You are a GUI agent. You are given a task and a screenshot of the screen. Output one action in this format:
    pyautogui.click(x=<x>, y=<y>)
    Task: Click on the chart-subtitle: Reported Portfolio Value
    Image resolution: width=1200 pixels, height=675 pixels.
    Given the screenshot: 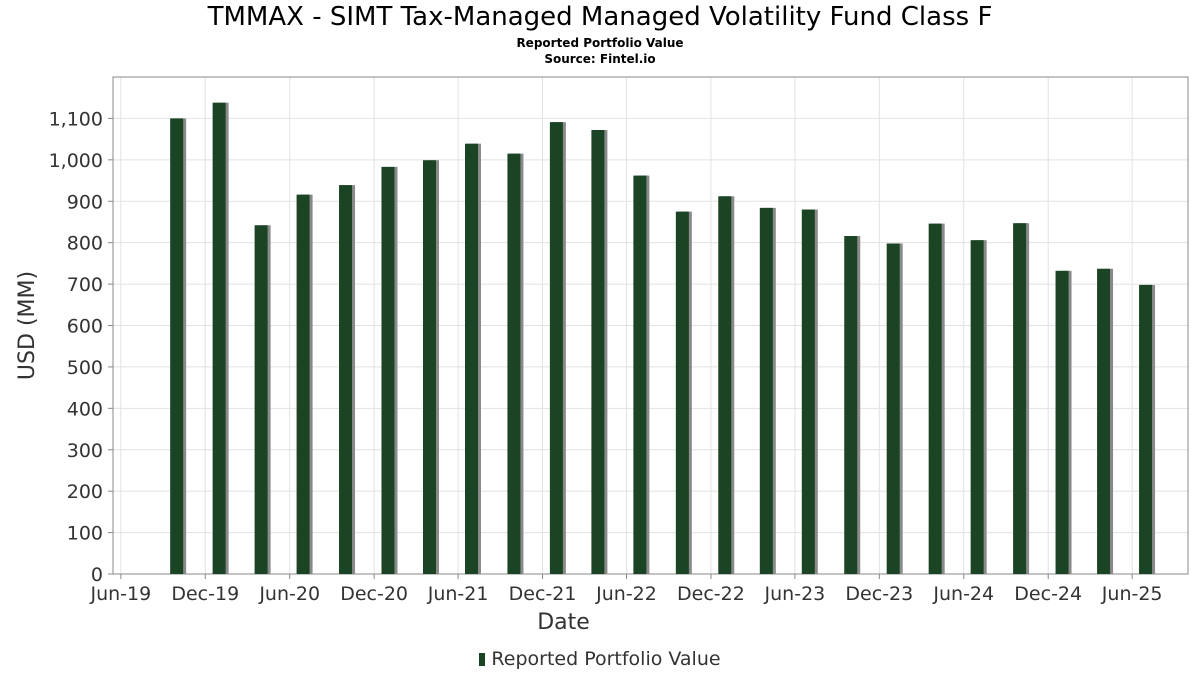 What is the action you would take?
    pyautogui.click(x=600, y=43)
    